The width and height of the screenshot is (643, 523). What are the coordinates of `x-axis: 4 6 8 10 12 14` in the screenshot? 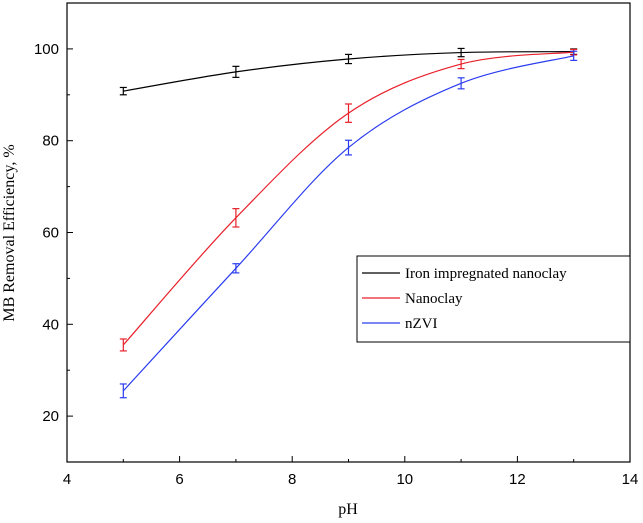 It's located at (351, 472).